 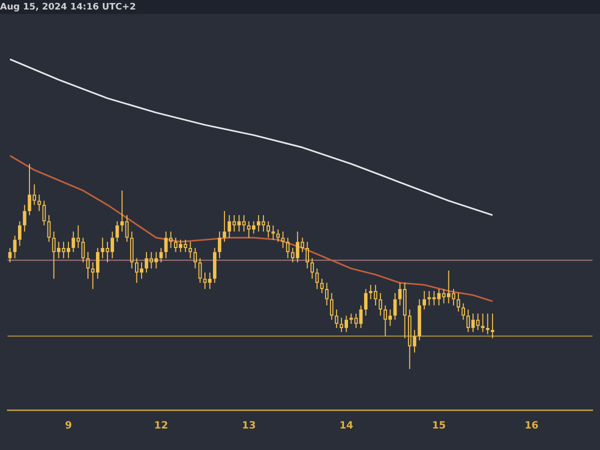 What do you see at coordinates (439, 426) in the screenshot?
I see `x-tick-label: 15` at bounding box center [439, 426].